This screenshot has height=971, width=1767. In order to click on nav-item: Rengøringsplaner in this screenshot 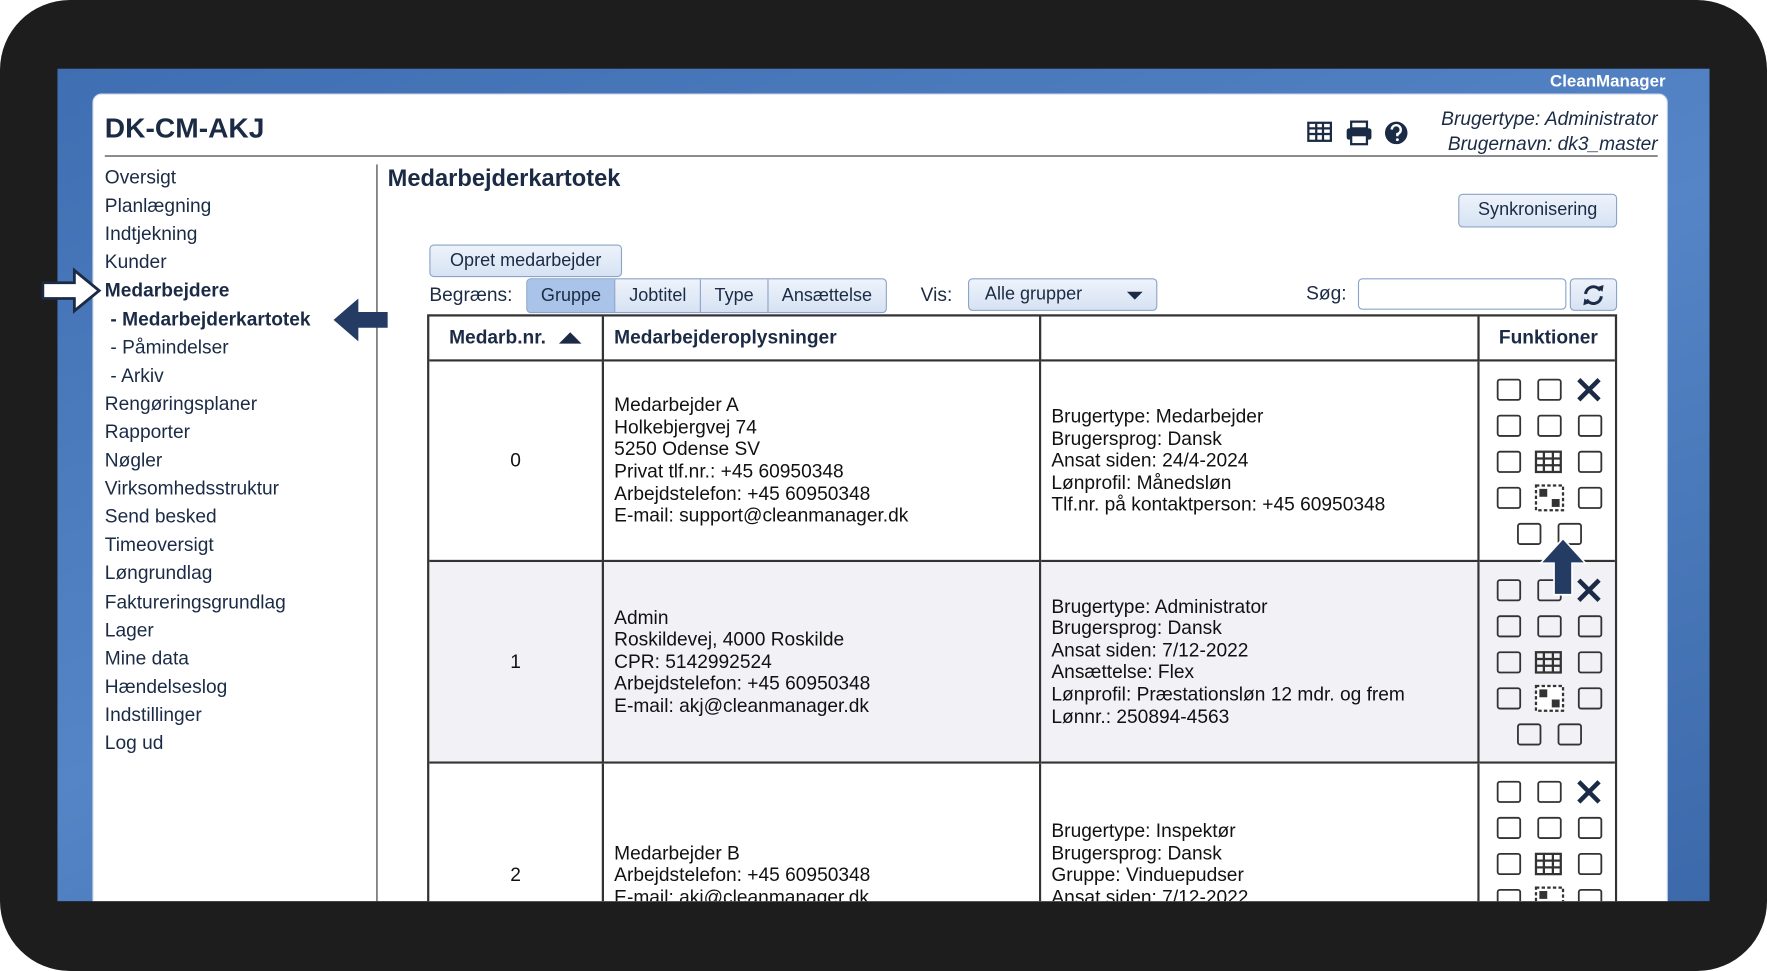, I will do `click(181, 403)`.